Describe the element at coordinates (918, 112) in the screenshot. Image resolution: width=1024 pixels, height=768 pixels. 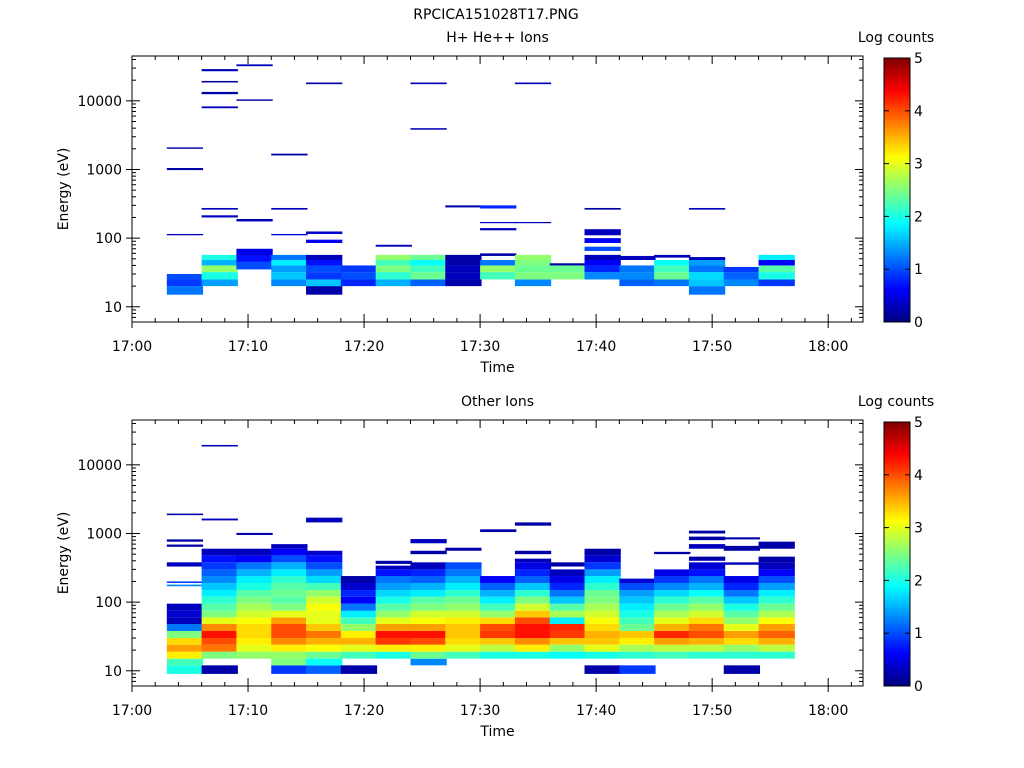
I see `colorbar-tick-label: 4` at that location.